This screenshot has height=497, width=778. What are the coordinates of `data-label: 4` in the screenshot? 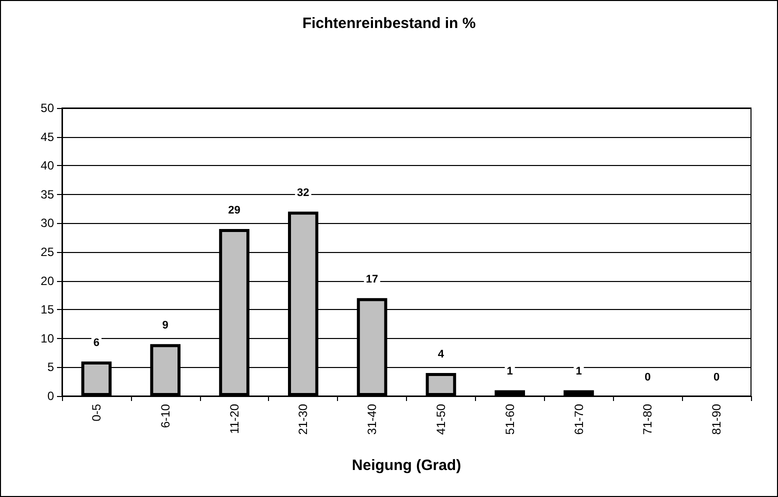 It's located at (441, 354).